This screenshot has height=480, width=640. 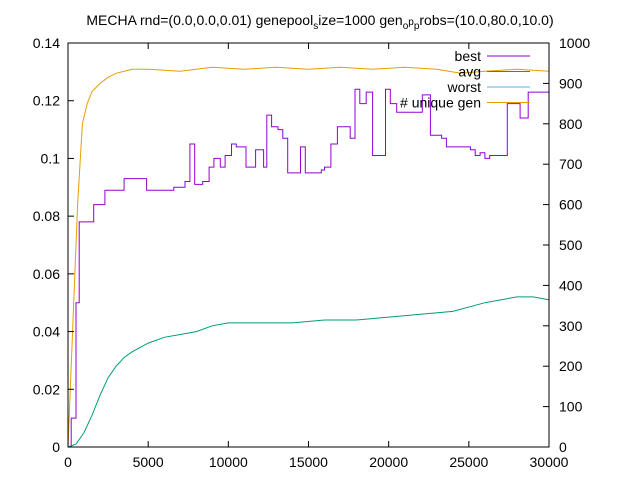 What do you see at coordinates (46, 389) in the screenshot?
I see `y-tick-label: 0.02` at bounding box center [46, 389].